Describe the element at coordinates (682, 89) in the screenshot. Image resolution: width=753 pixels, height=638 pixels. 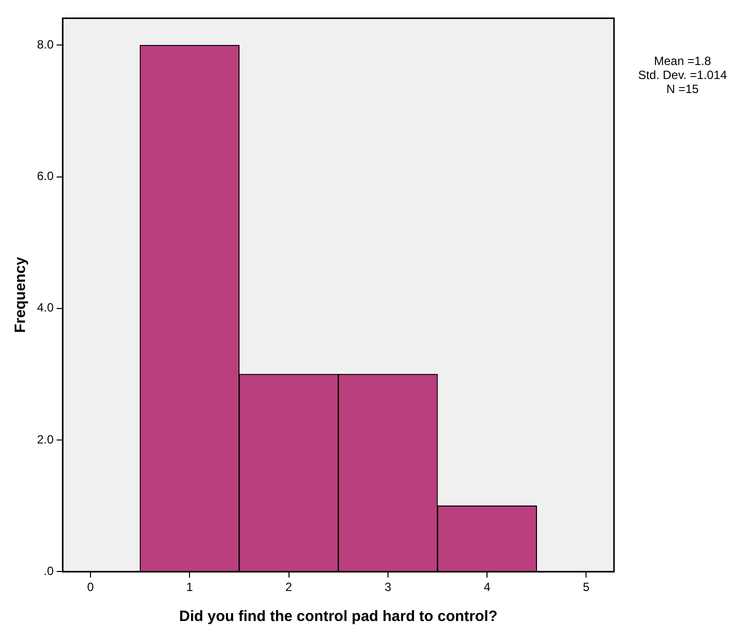
I see `text: N =15` at that location.